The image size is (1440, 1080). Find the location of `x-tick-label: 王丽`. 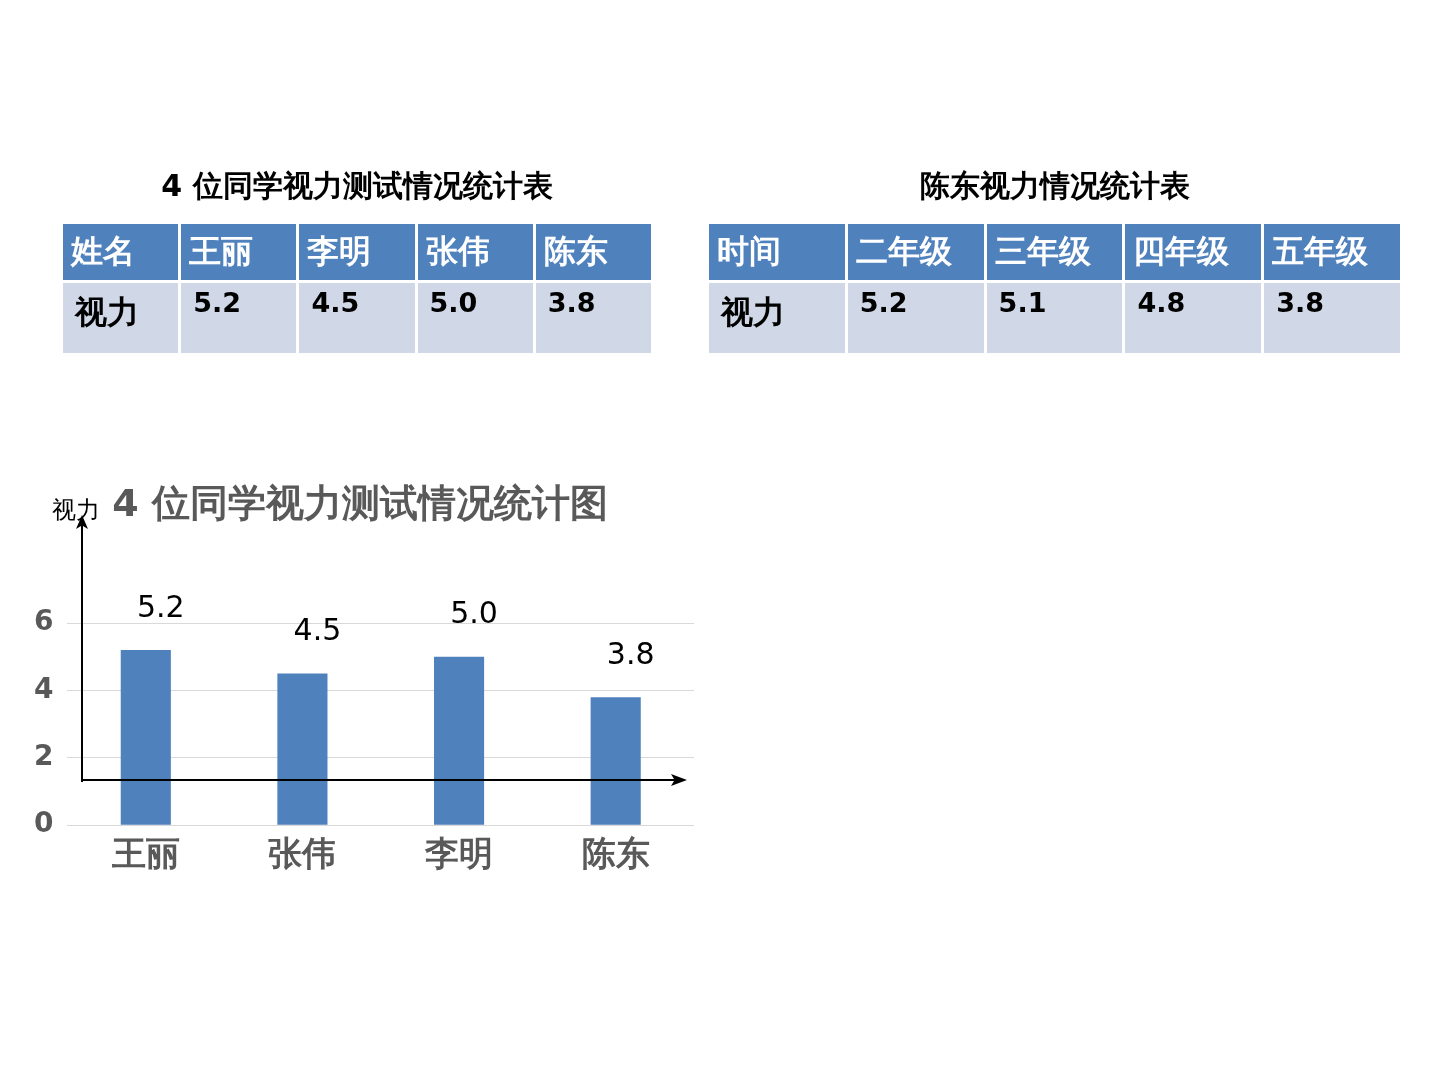

x-tick-label: 王丽 is located at coordinates (145, 853).